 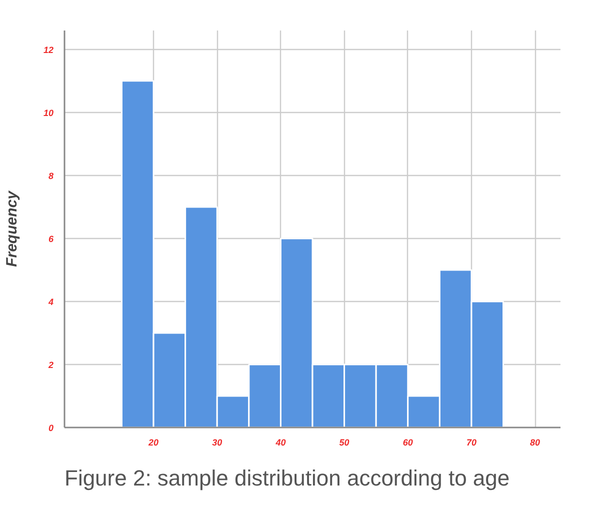 I want to click on caption: Figure 2: sample distribution according to age, so click(x=287, y=478).